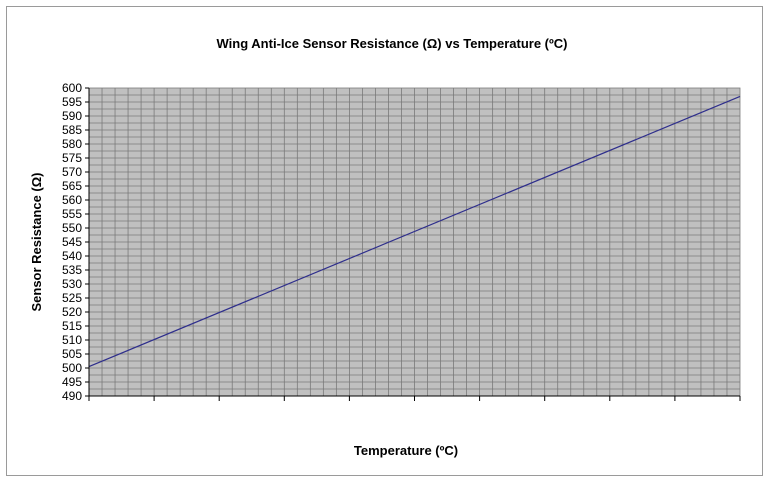 The width and height of the screenshot is (770, 483). I want to click on y-tick-label: 565, so click(72, 186).